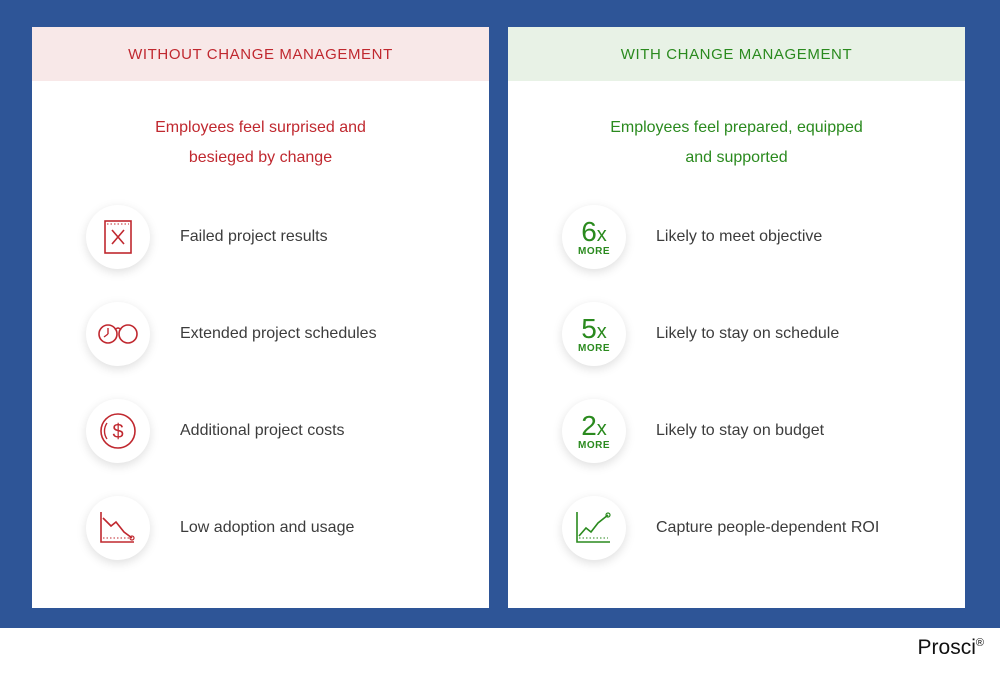 This screenshot has height=678, width=1000. I want to click on list-item: Low adoption and usage, so click(220, 528).